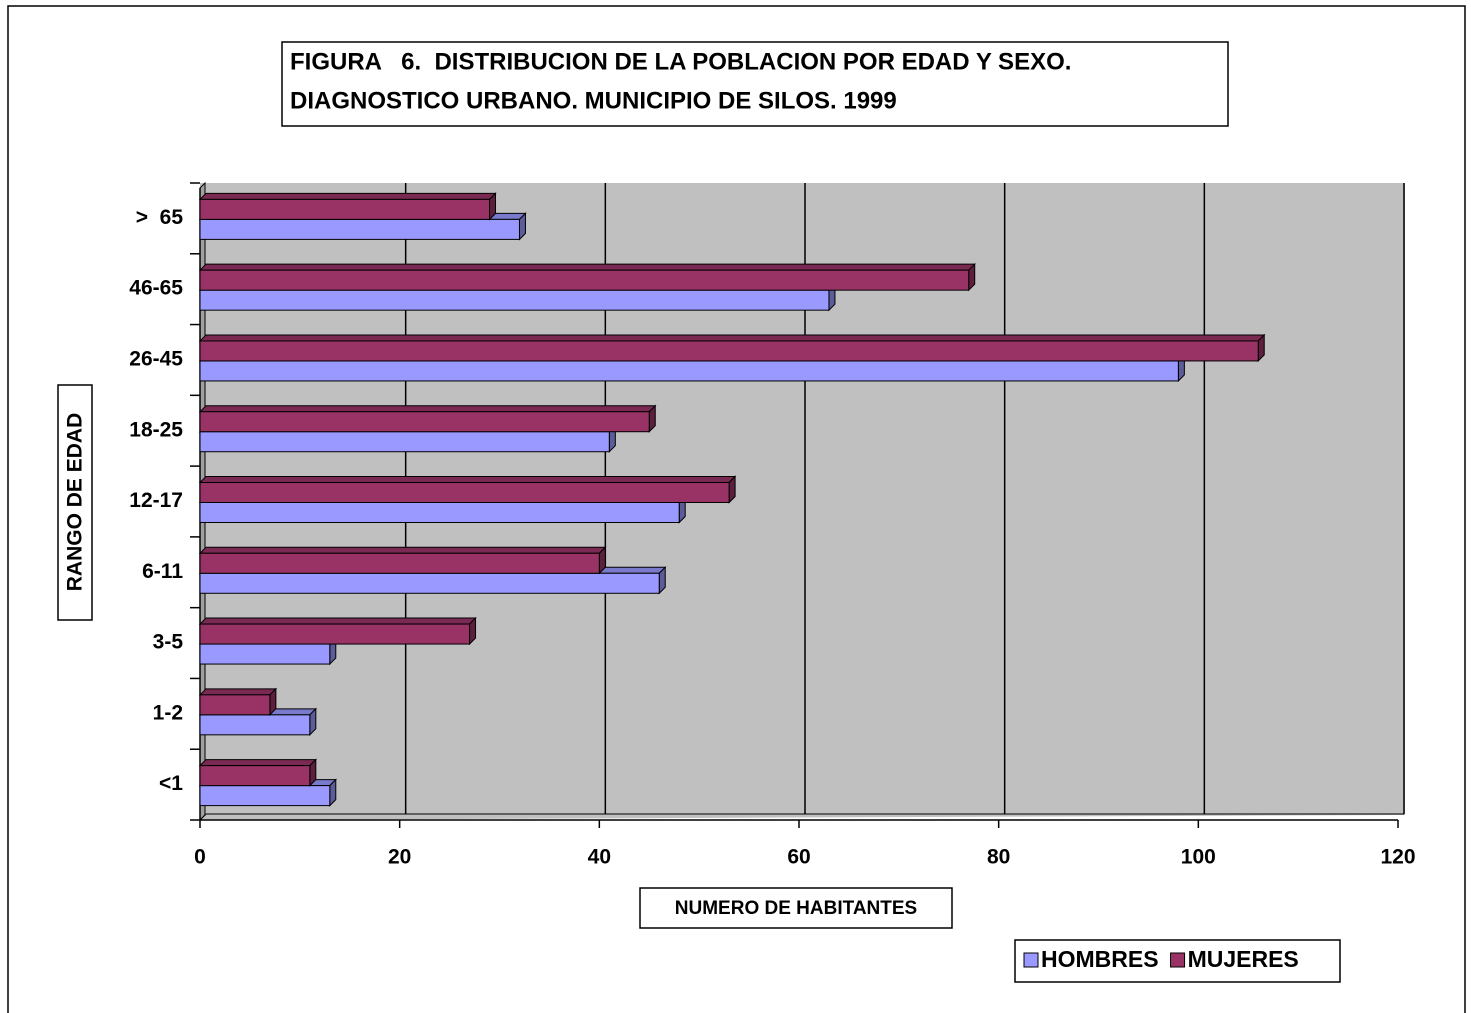  What do you see at coordinates (599, 857) in the screenshot?
I see `x-tick-label: 40` at bounding box center [599, 857].